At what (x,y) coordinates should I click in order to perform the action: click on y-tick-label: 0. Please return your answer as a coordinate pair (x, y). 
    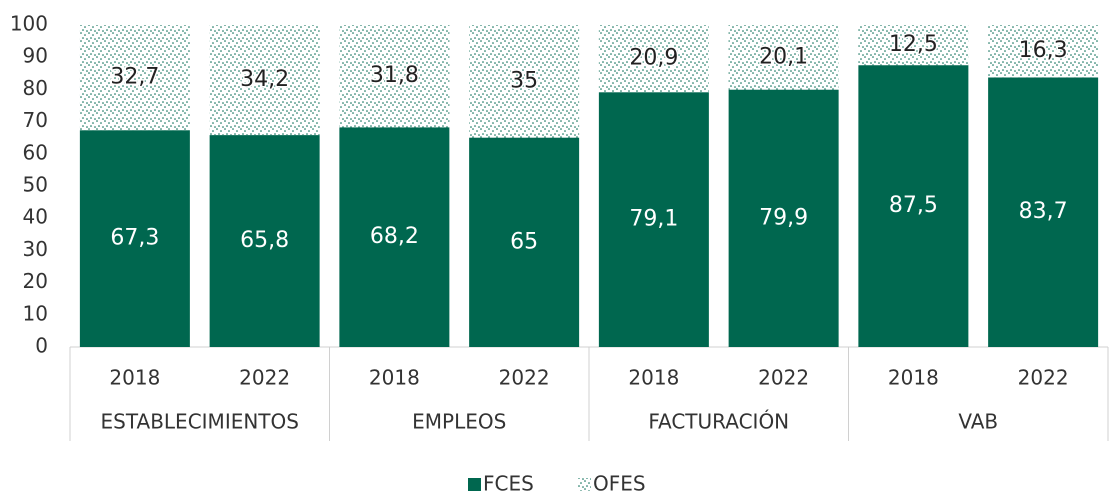
    Looking at the image, I should click on (41, 346).